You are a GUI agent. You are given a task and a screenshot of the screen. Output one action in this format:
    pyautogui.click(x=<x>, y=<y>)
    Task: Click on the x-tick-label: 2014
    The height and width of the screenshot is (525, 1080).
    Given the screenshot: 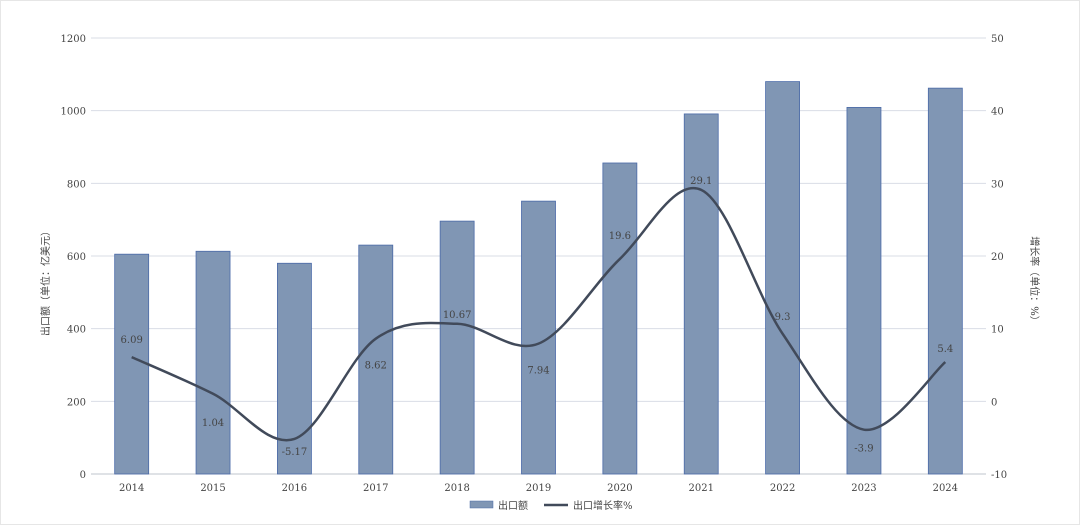 What is the action you would take?
    pyautogui.click(x=131, y=488)
    